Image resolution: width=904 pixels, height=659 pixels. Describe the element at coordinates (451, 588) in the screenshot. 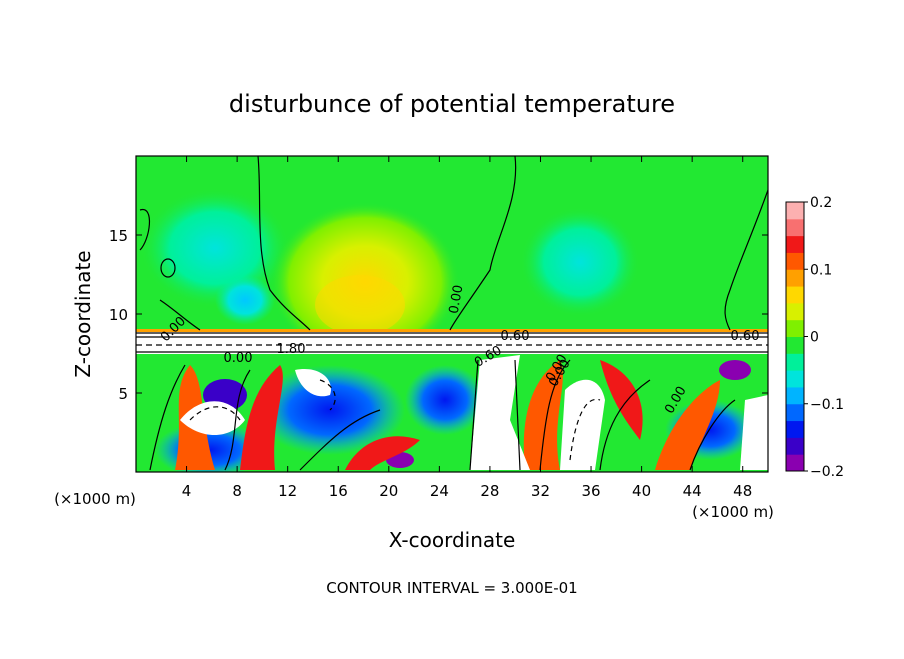

I see `contour-interval-note: CONTOUR INTERVAL = 3.000E-01` at that location.